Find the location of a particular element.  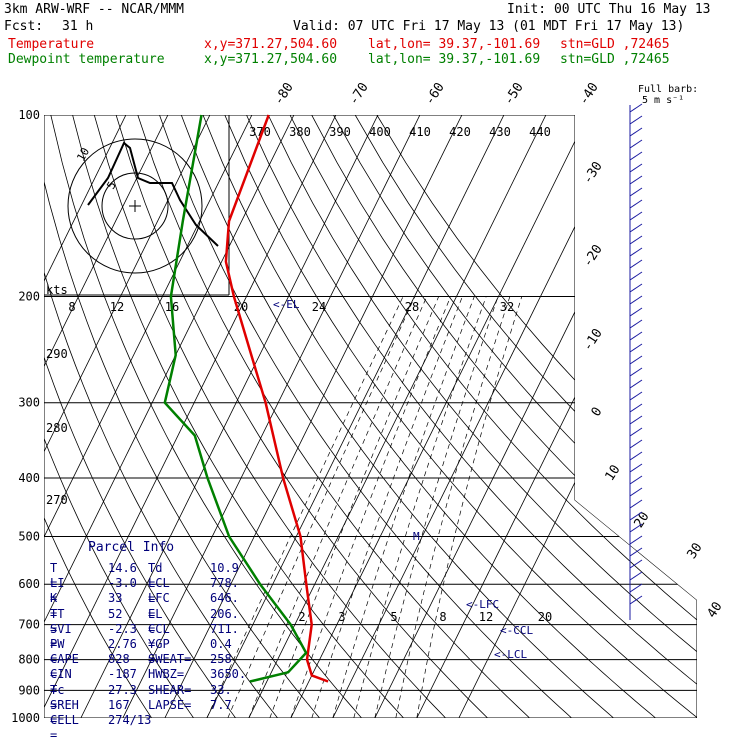

forecast-hour: 31 h is located at coordinates (77, 26).